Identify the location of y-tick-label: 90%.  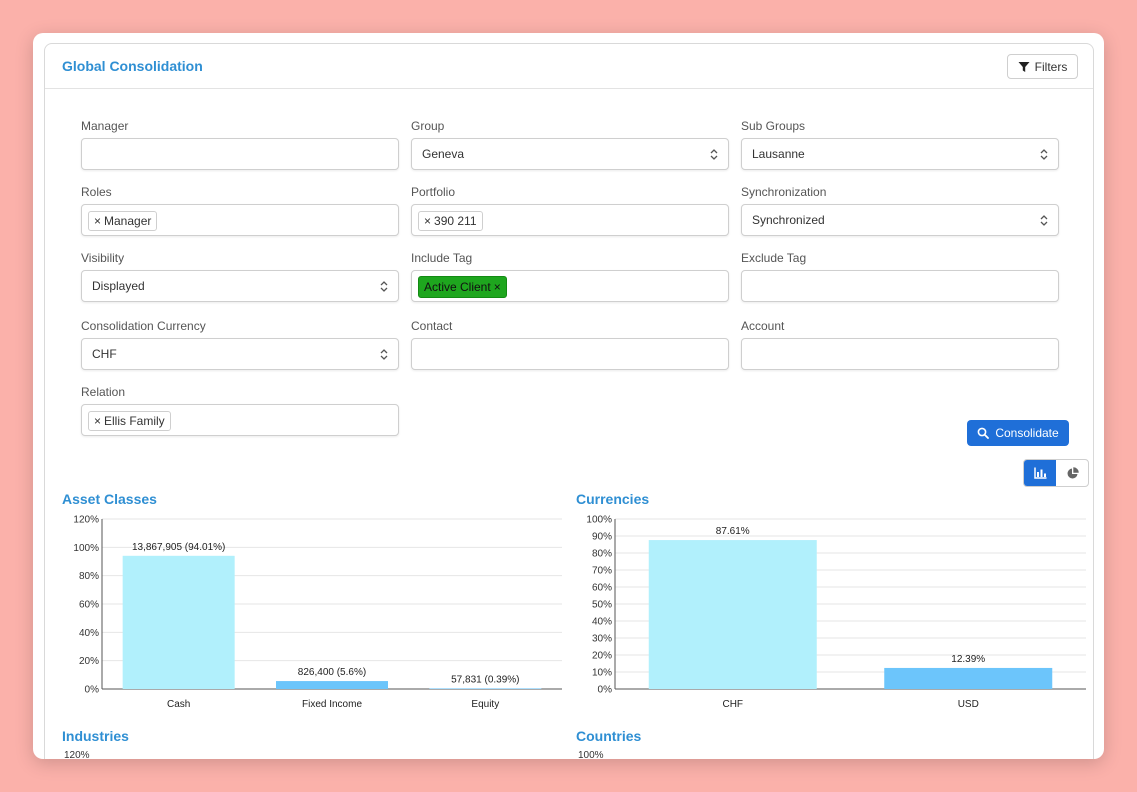
(602, 537).